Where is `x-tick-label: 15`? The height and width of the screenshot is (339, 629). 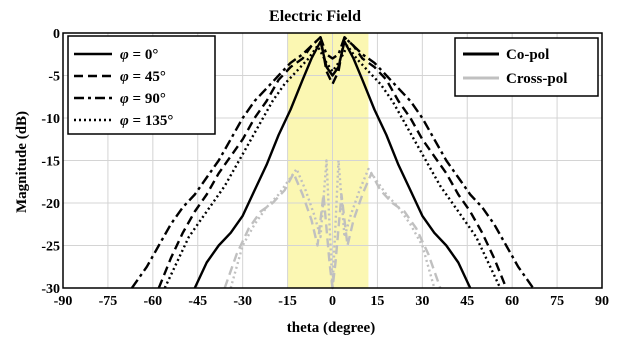
x-tick-label: 15 is located at coordinates (377, 301).